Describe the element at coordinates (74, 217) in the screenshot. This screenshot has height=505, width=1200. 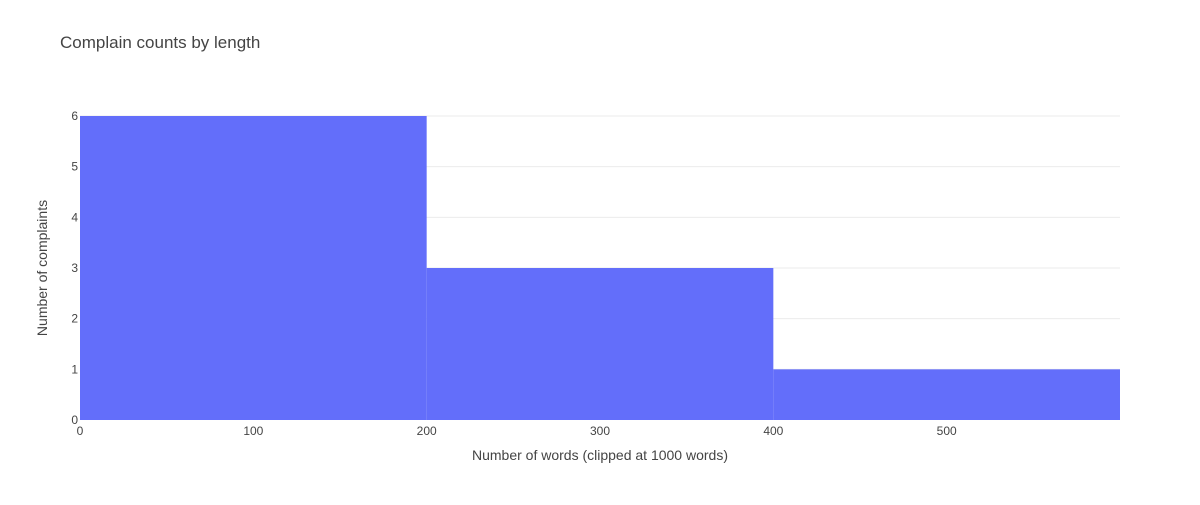
I see `y-tick-label: 4` at that location.